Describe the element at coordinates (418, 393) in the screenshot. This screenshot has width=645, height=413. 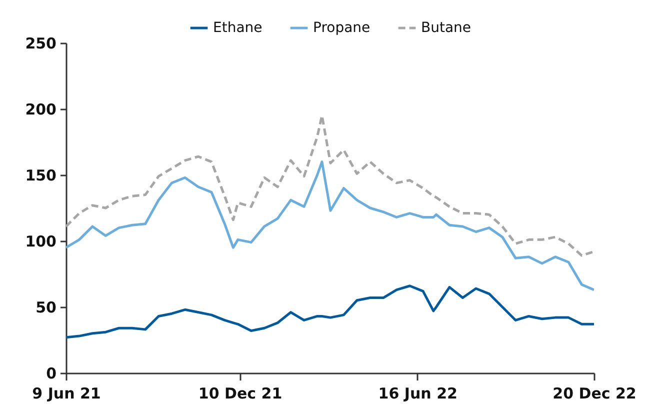
I see `x-tick-label: 16 Jun 22` at that location.